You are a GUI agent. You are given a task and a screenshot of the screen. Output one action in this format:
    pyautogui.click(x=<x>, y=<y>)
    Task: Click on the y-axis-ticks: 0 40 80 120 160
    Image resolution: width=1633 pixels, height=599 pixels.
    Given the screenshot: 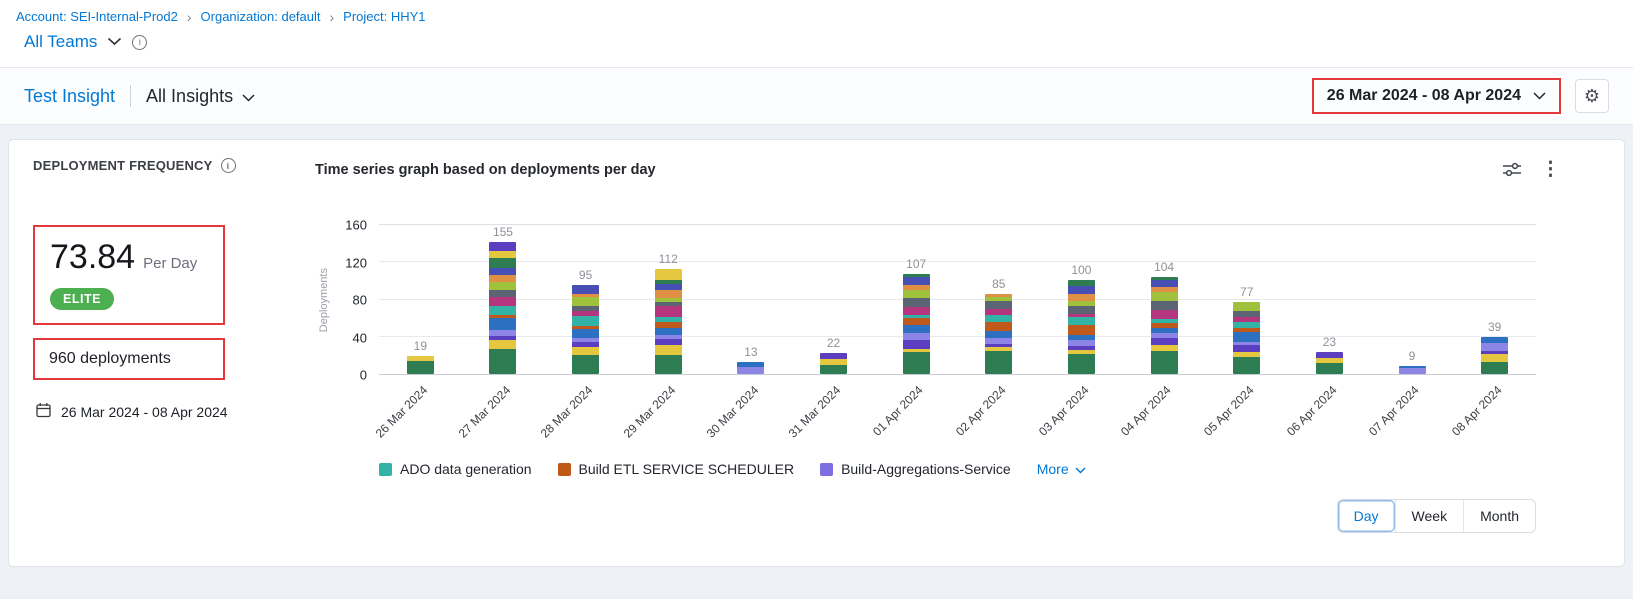 What is the action you would take?
    pyautogui.click(x=356, y=300)
    